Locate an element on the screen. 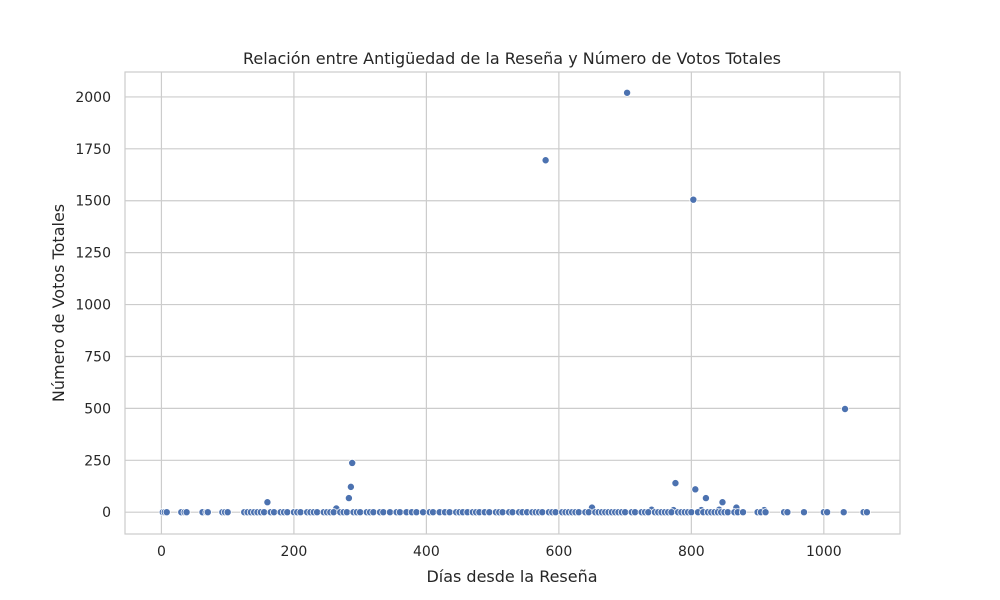  y-tick-label: 750 is located at coordinates (97, 357).